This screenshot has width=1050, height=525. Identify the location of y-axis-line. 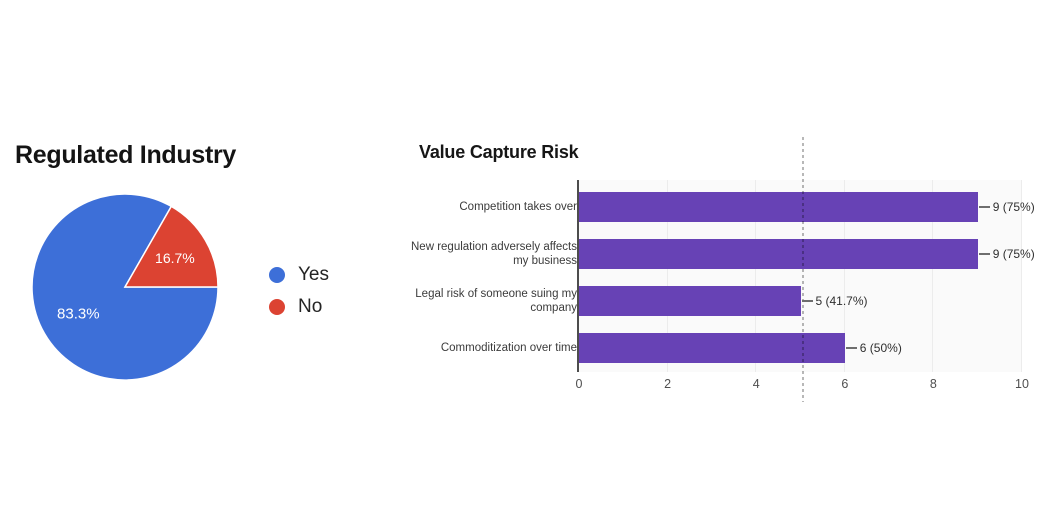
(578, 276).